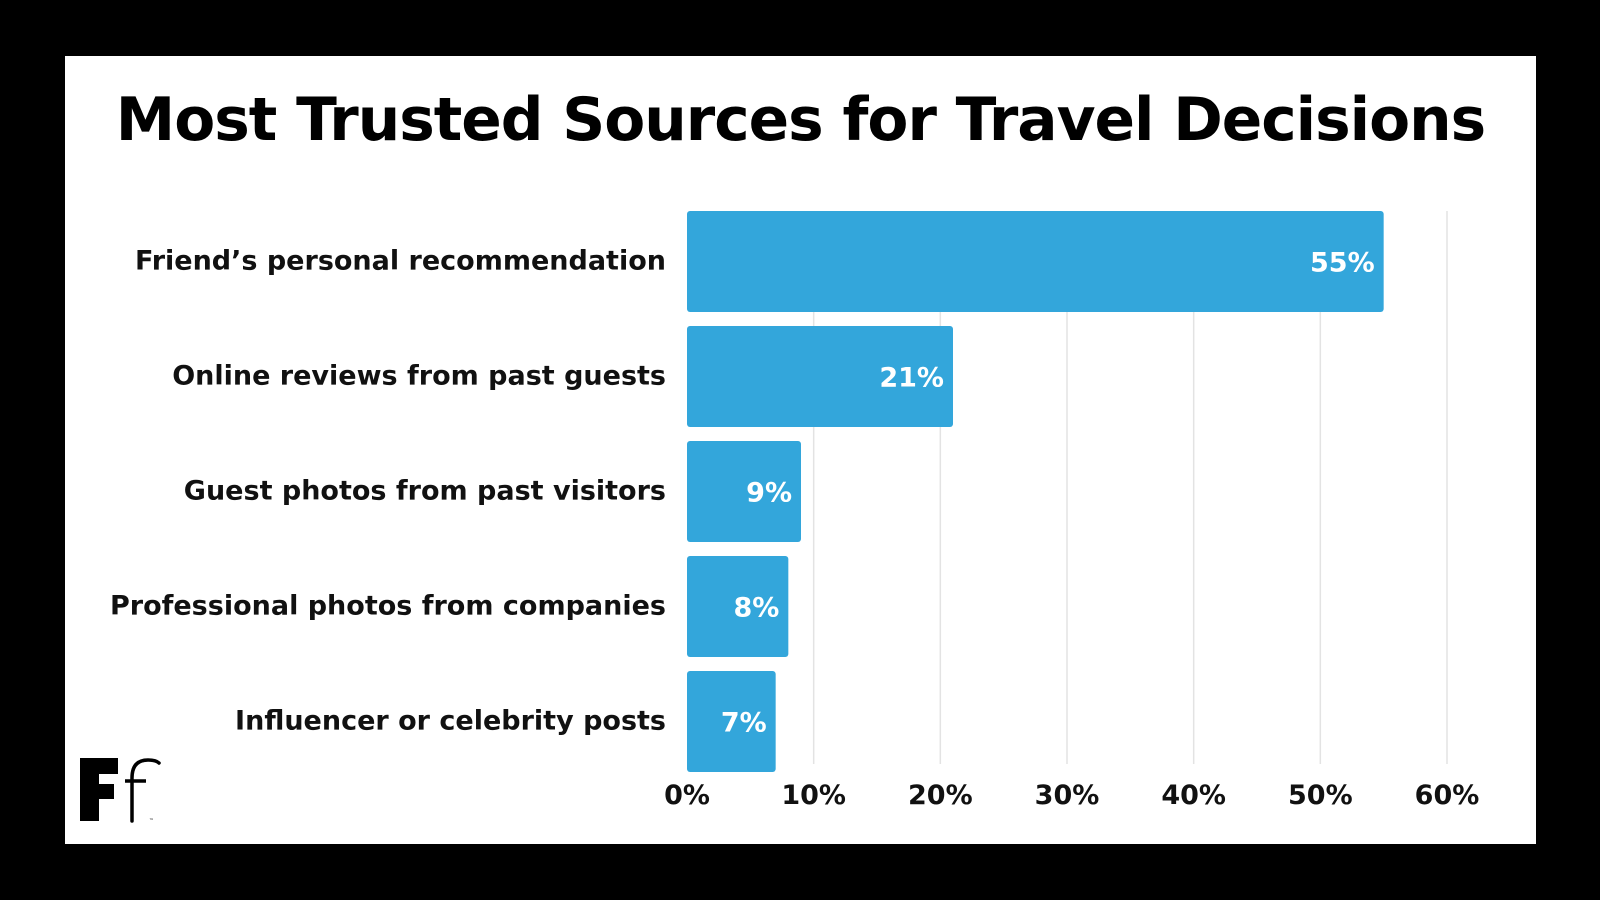  Describe the element at coordinates (120, 791) in the screenshot. I see `logo-mark: ™` at that location.